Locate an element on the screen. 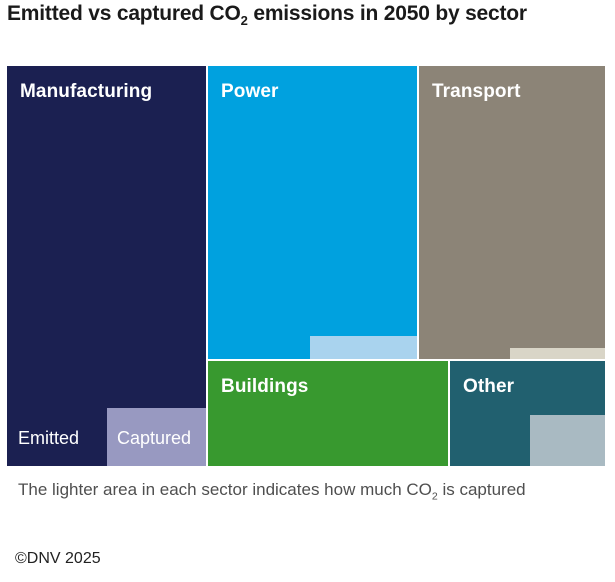 This screenshot has height=582, width=615. sector-label-power: Power is located at coordinates (250, 91).